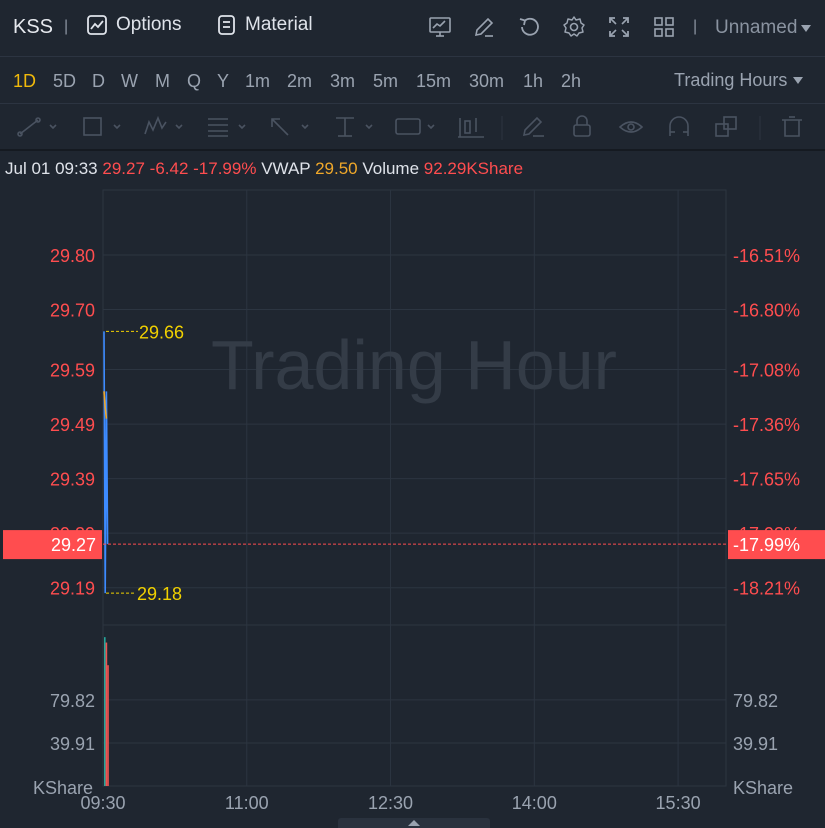 The image size is (825, 828). Describe the element at coordinates (678, 803) in the screenshot. I see `x-tick-label: 15:30` at that location.